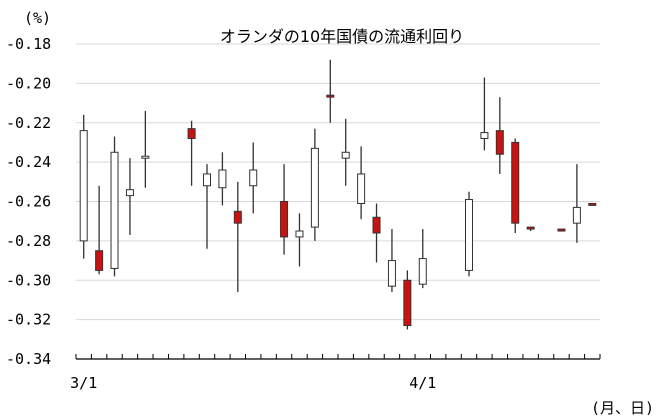  Describe the element at coordinates (28, 241) in the screenshot. I see `y-tick-label: -0.28` at that location.